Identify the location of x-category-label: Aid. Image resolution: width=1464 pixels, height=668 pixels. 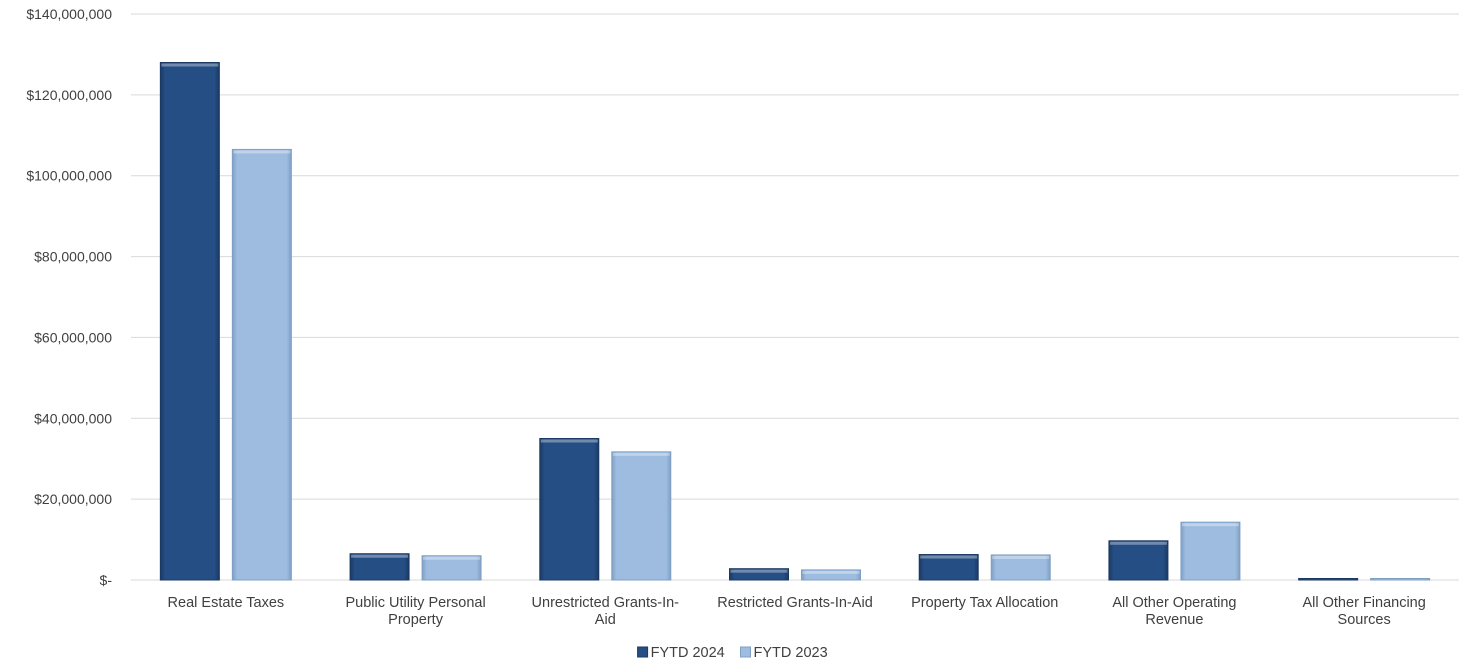
(605, 620).